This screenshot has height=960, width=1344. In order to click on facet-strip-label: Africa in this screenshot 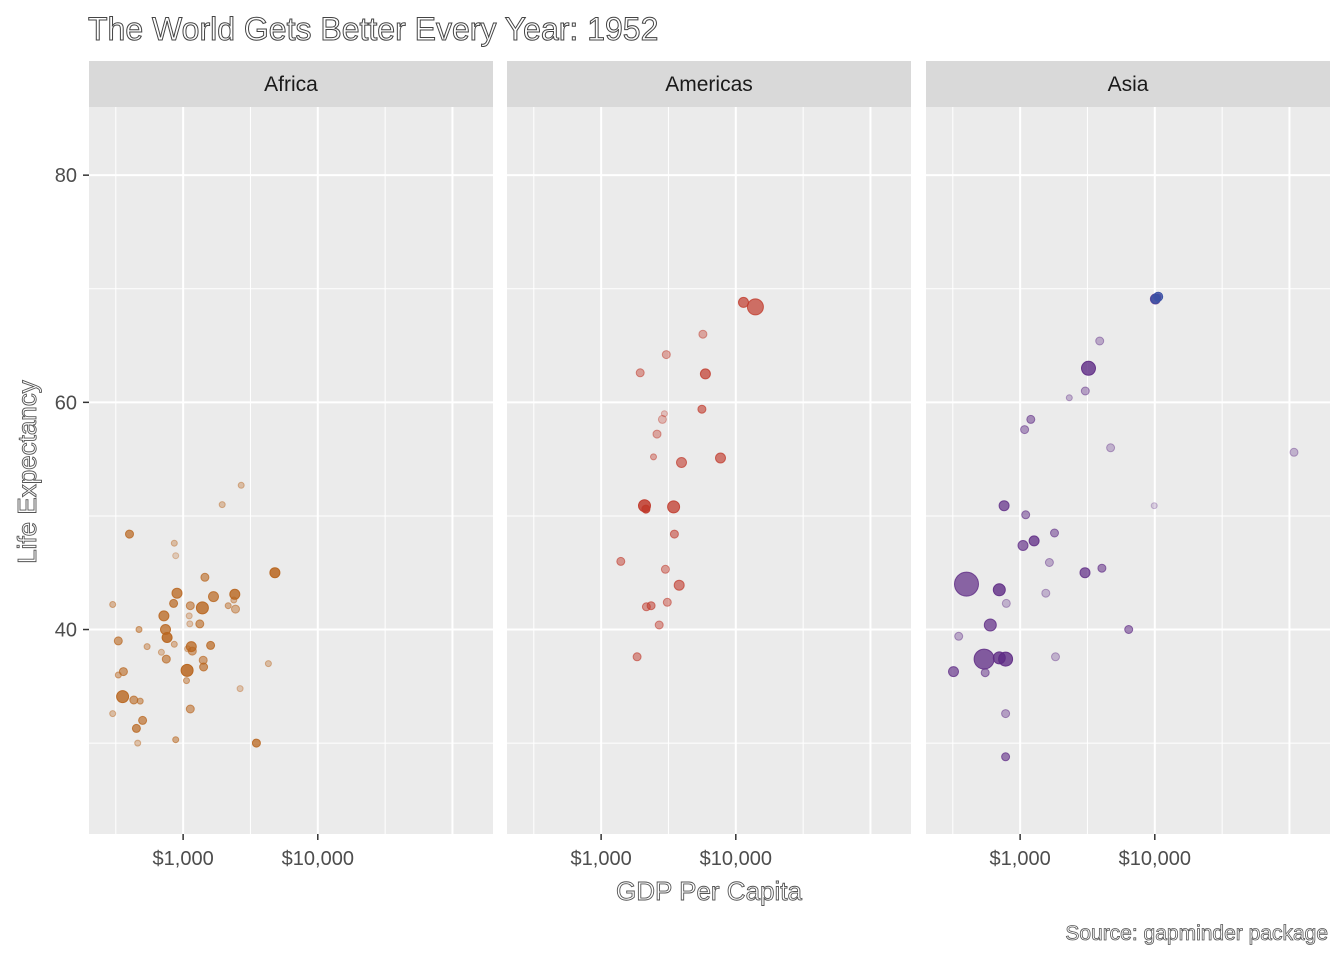, I will do `click(291, 84)`.